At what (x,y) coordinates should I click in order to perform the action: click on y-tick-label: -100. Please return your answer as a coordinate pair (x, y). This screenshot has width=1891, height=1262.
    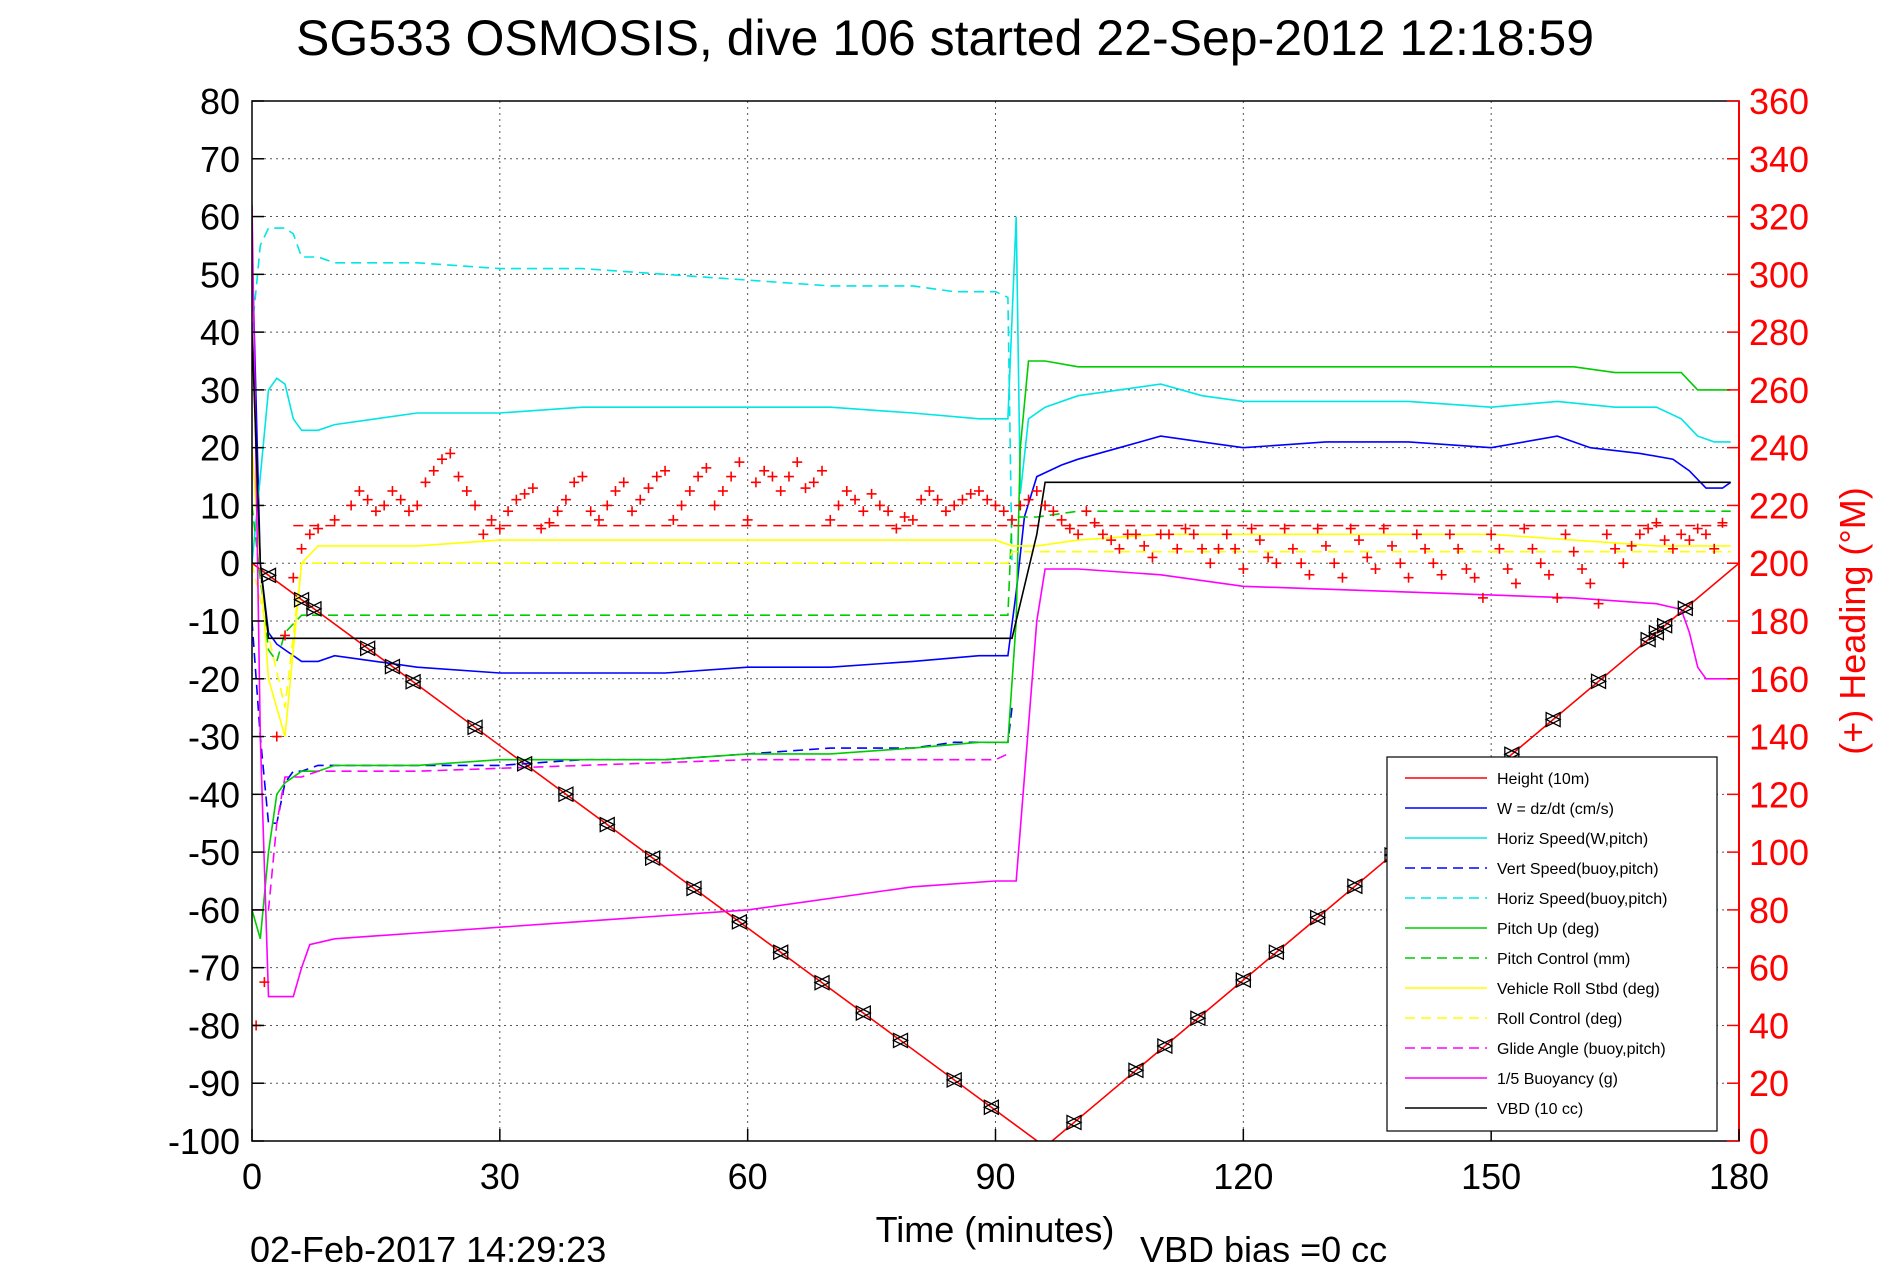
    Looking at the image, I should click on (204, 1141).